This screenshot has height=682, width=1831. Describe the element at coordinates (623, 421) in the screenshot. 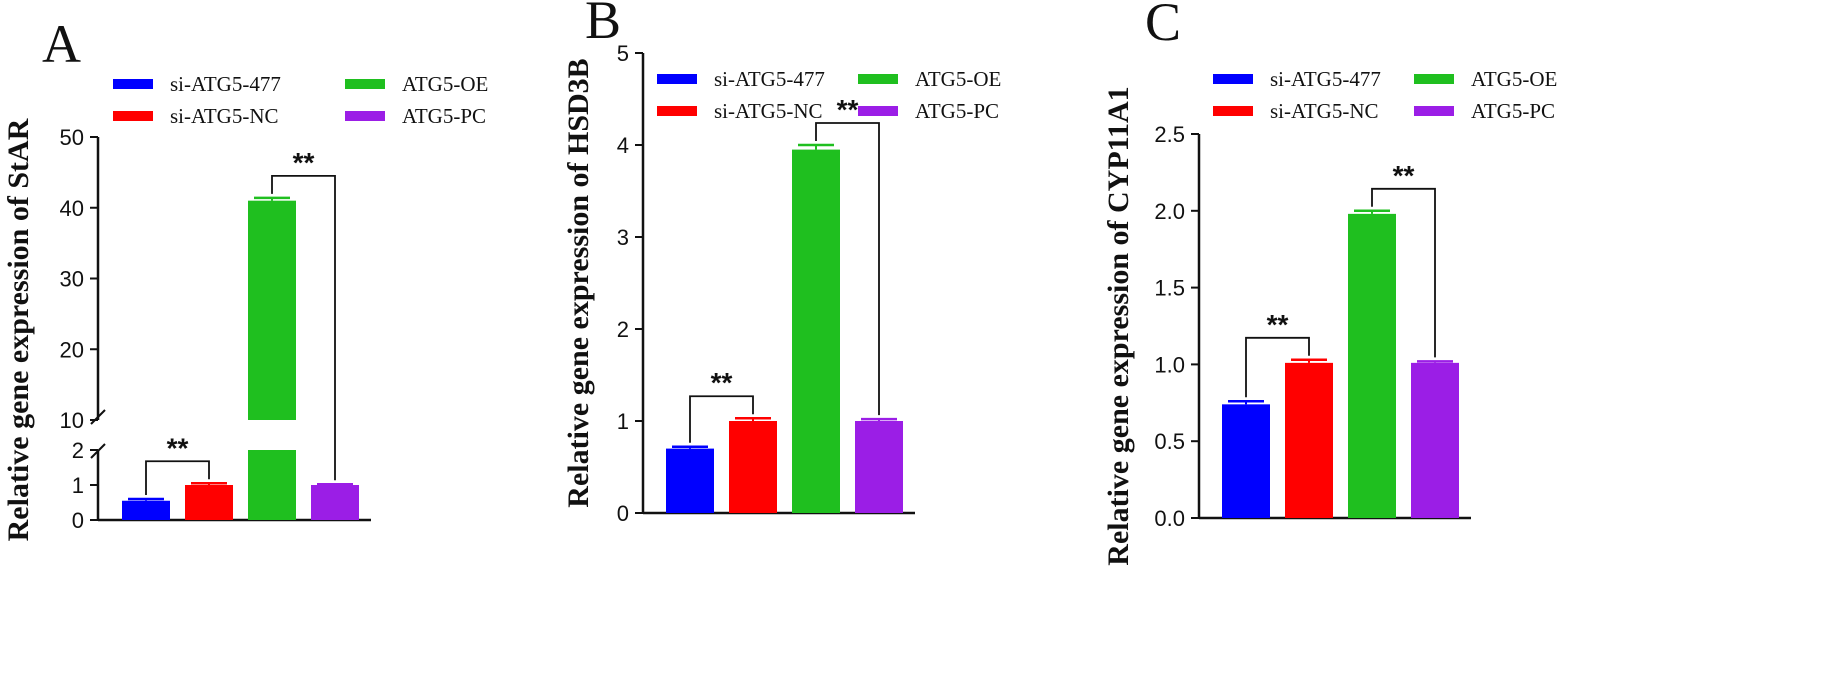

I see `y-tick-label-b-1: 1` at that location.